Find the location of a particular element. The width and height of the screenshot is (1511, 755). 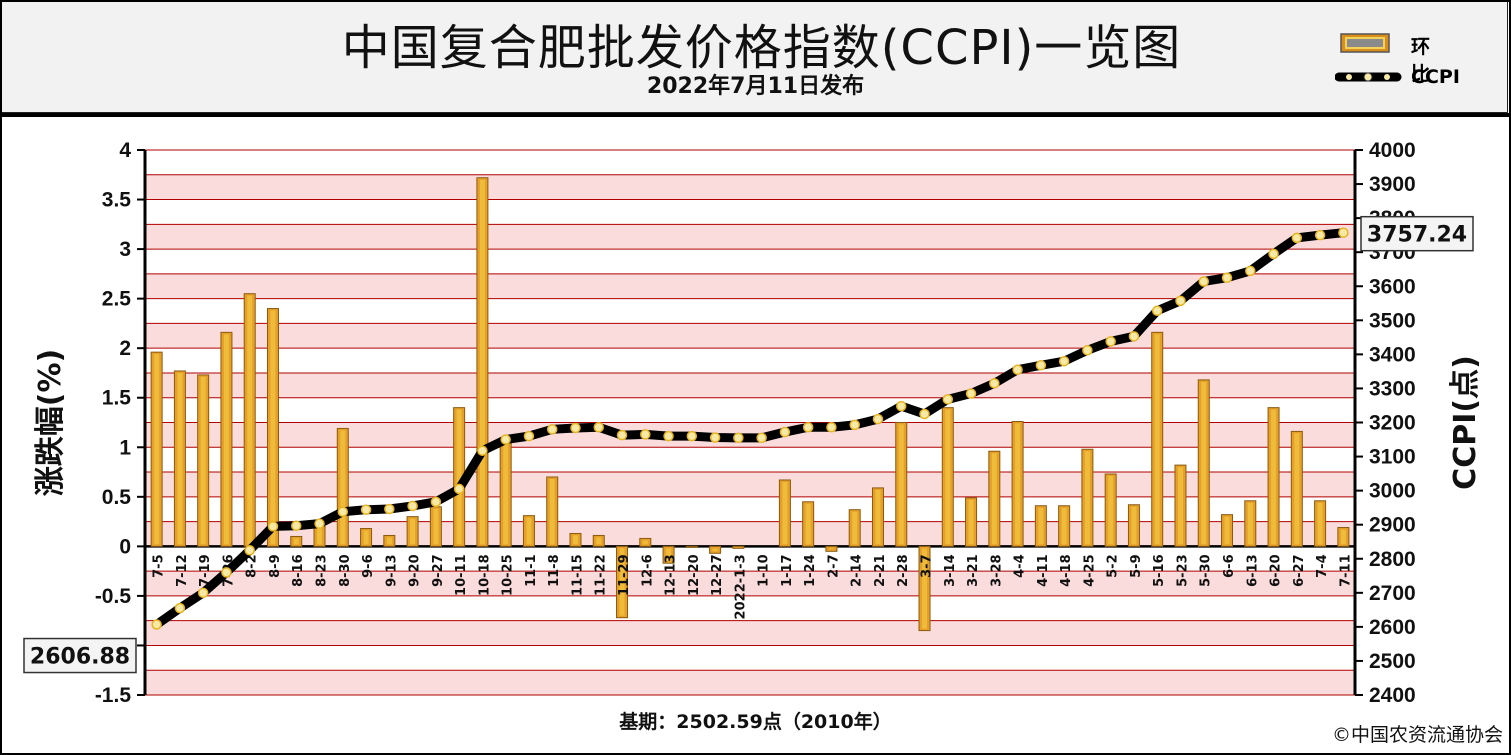

x-tick-label: 8-9 is located at coordinates (275, 566).